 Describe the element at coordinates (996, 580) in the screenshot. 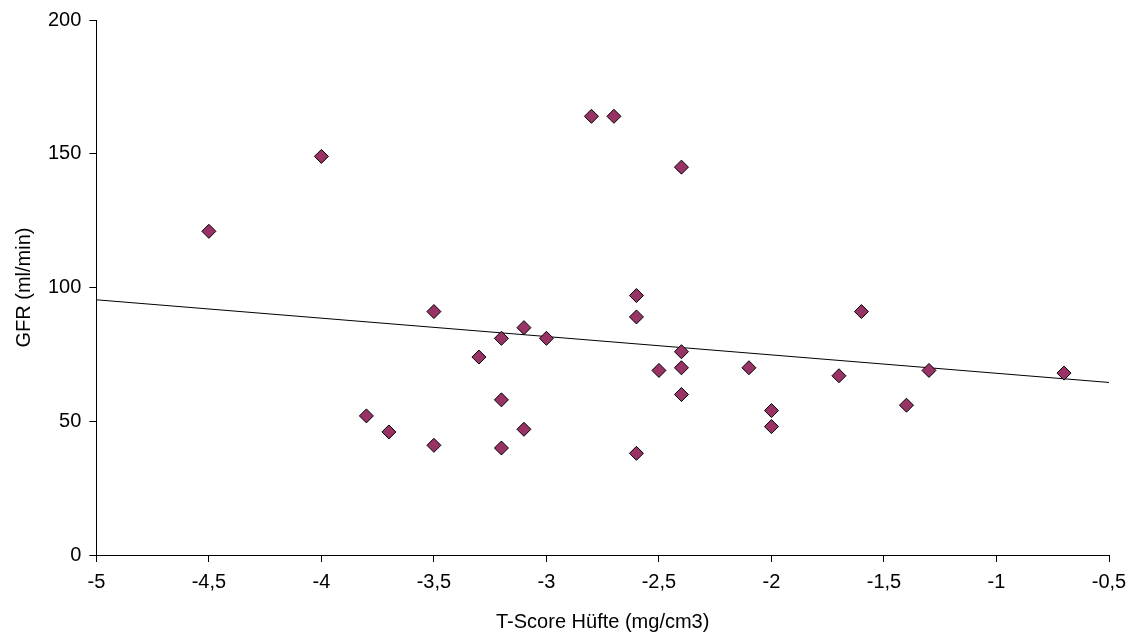

I see `x-tick-label: -1` at that location.